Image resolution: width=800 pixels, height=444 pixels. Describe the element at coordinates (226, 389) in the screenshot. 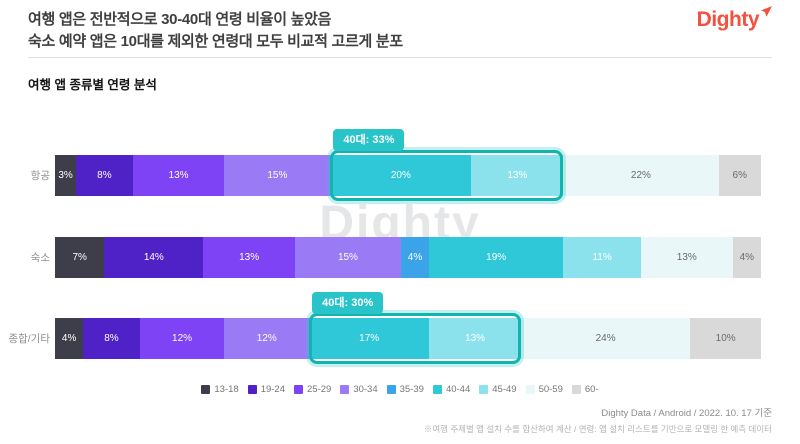

I see `legend-label: 13-18` at that location.